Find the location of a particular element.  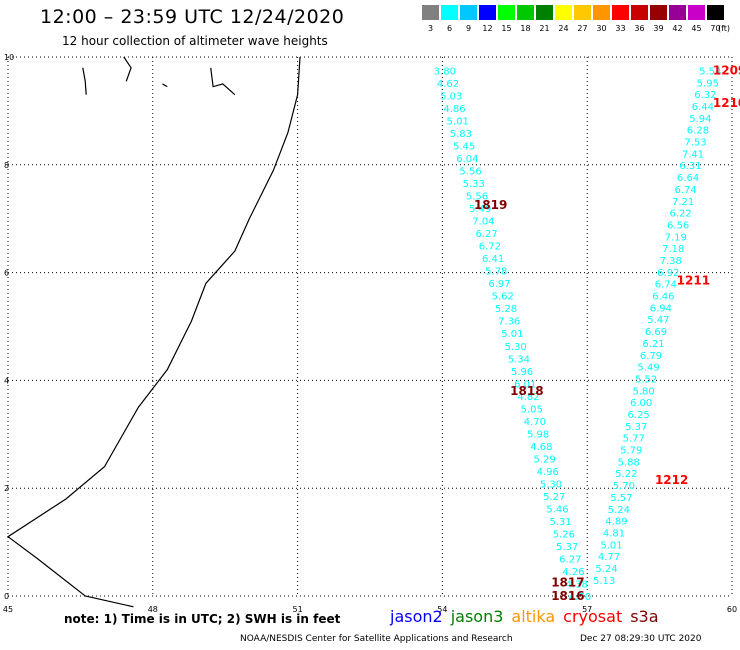

island-outline is located at coordinates (165, 85).